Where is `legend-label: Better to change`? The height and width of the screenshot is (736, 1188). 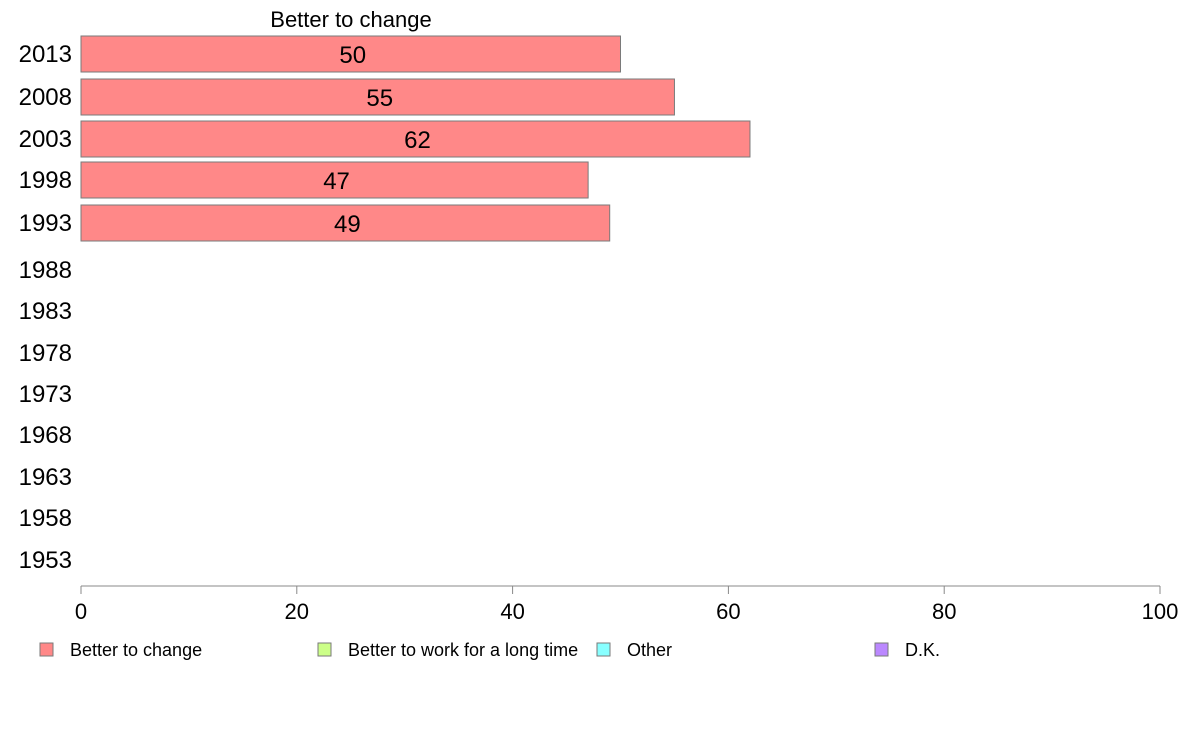
legend-label: Better to change is located at coordinates (136, 650).